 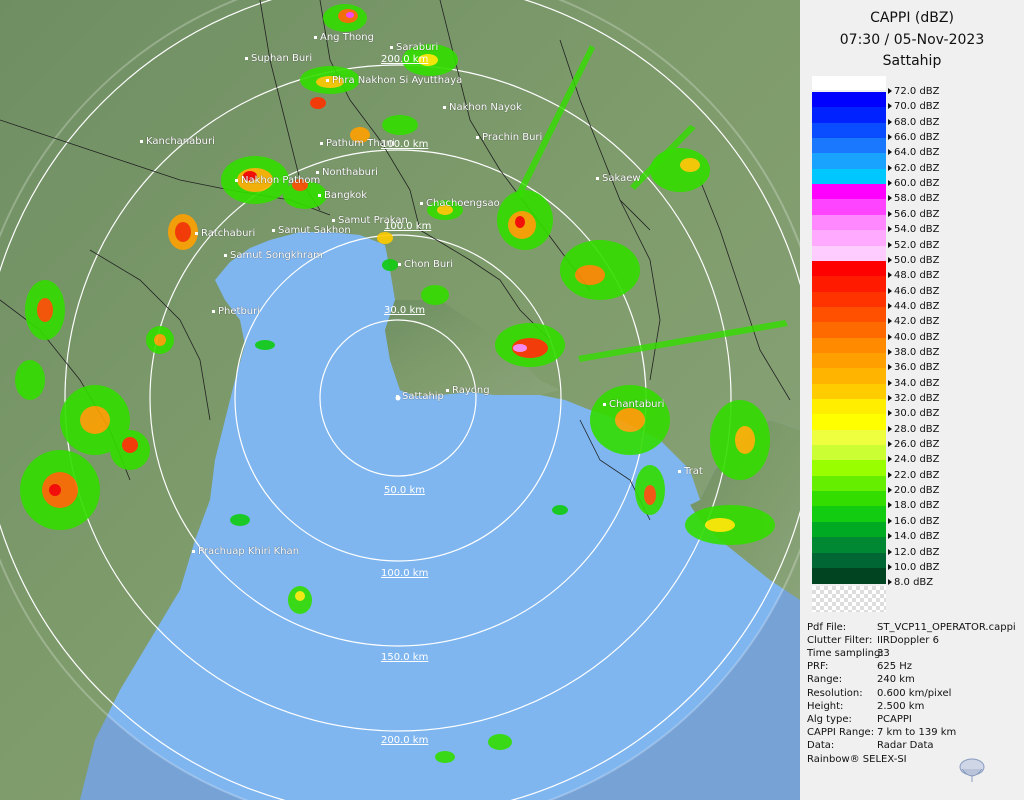 What do you see at coordinates (914, 168) in the screenshot?
I see `legend-label: 62.0 dBZ` at bounding box center [914, 168].